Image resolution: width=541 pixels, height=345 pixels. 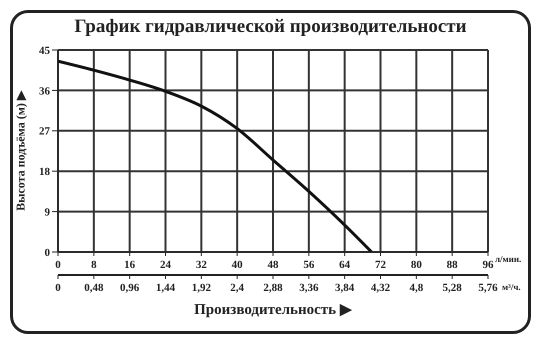 I want to click on chart-title: График гидравлической производительности, so click(x=270, y=27).